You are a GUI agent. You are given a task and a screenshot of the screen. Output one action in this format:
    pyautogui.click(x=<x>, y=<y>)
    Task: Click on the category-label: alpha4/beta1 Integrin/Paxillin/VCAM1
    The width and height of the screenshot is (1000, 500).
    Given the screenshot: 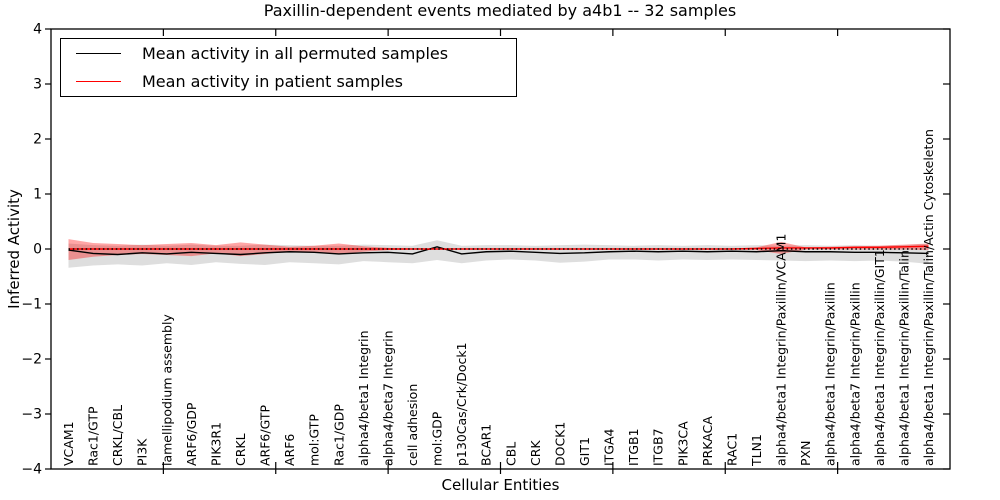 What is the action you would take?
    pyautogui.click(x=781, y=350)
    